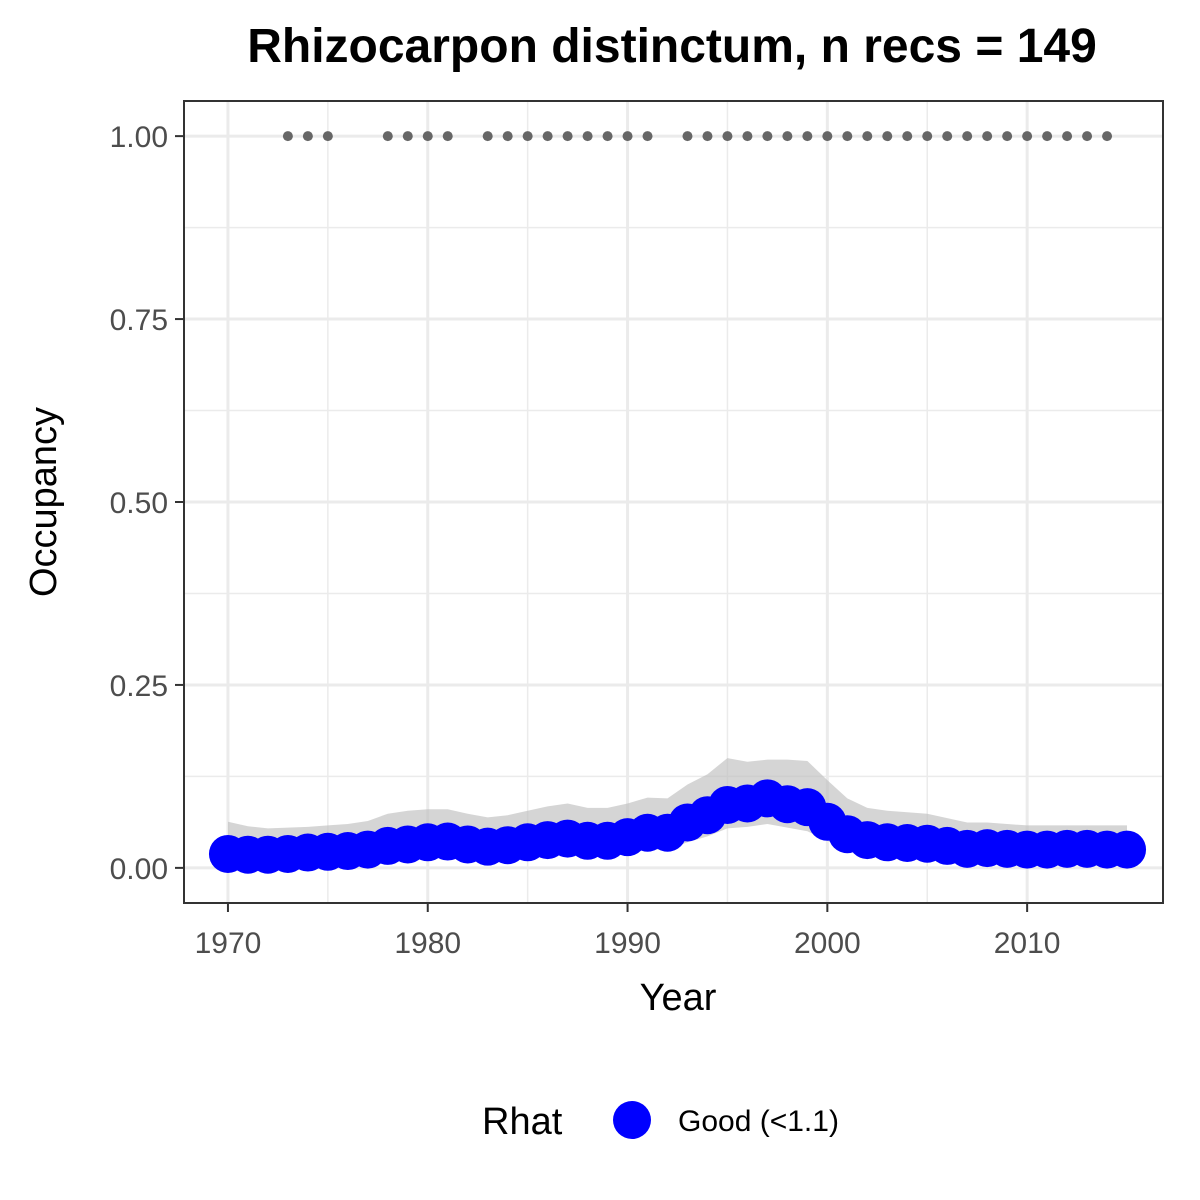  What do you see at coordinates (677, 826) in the screenshot?
I see `occupancy-points` at bounding box center [677, 826].